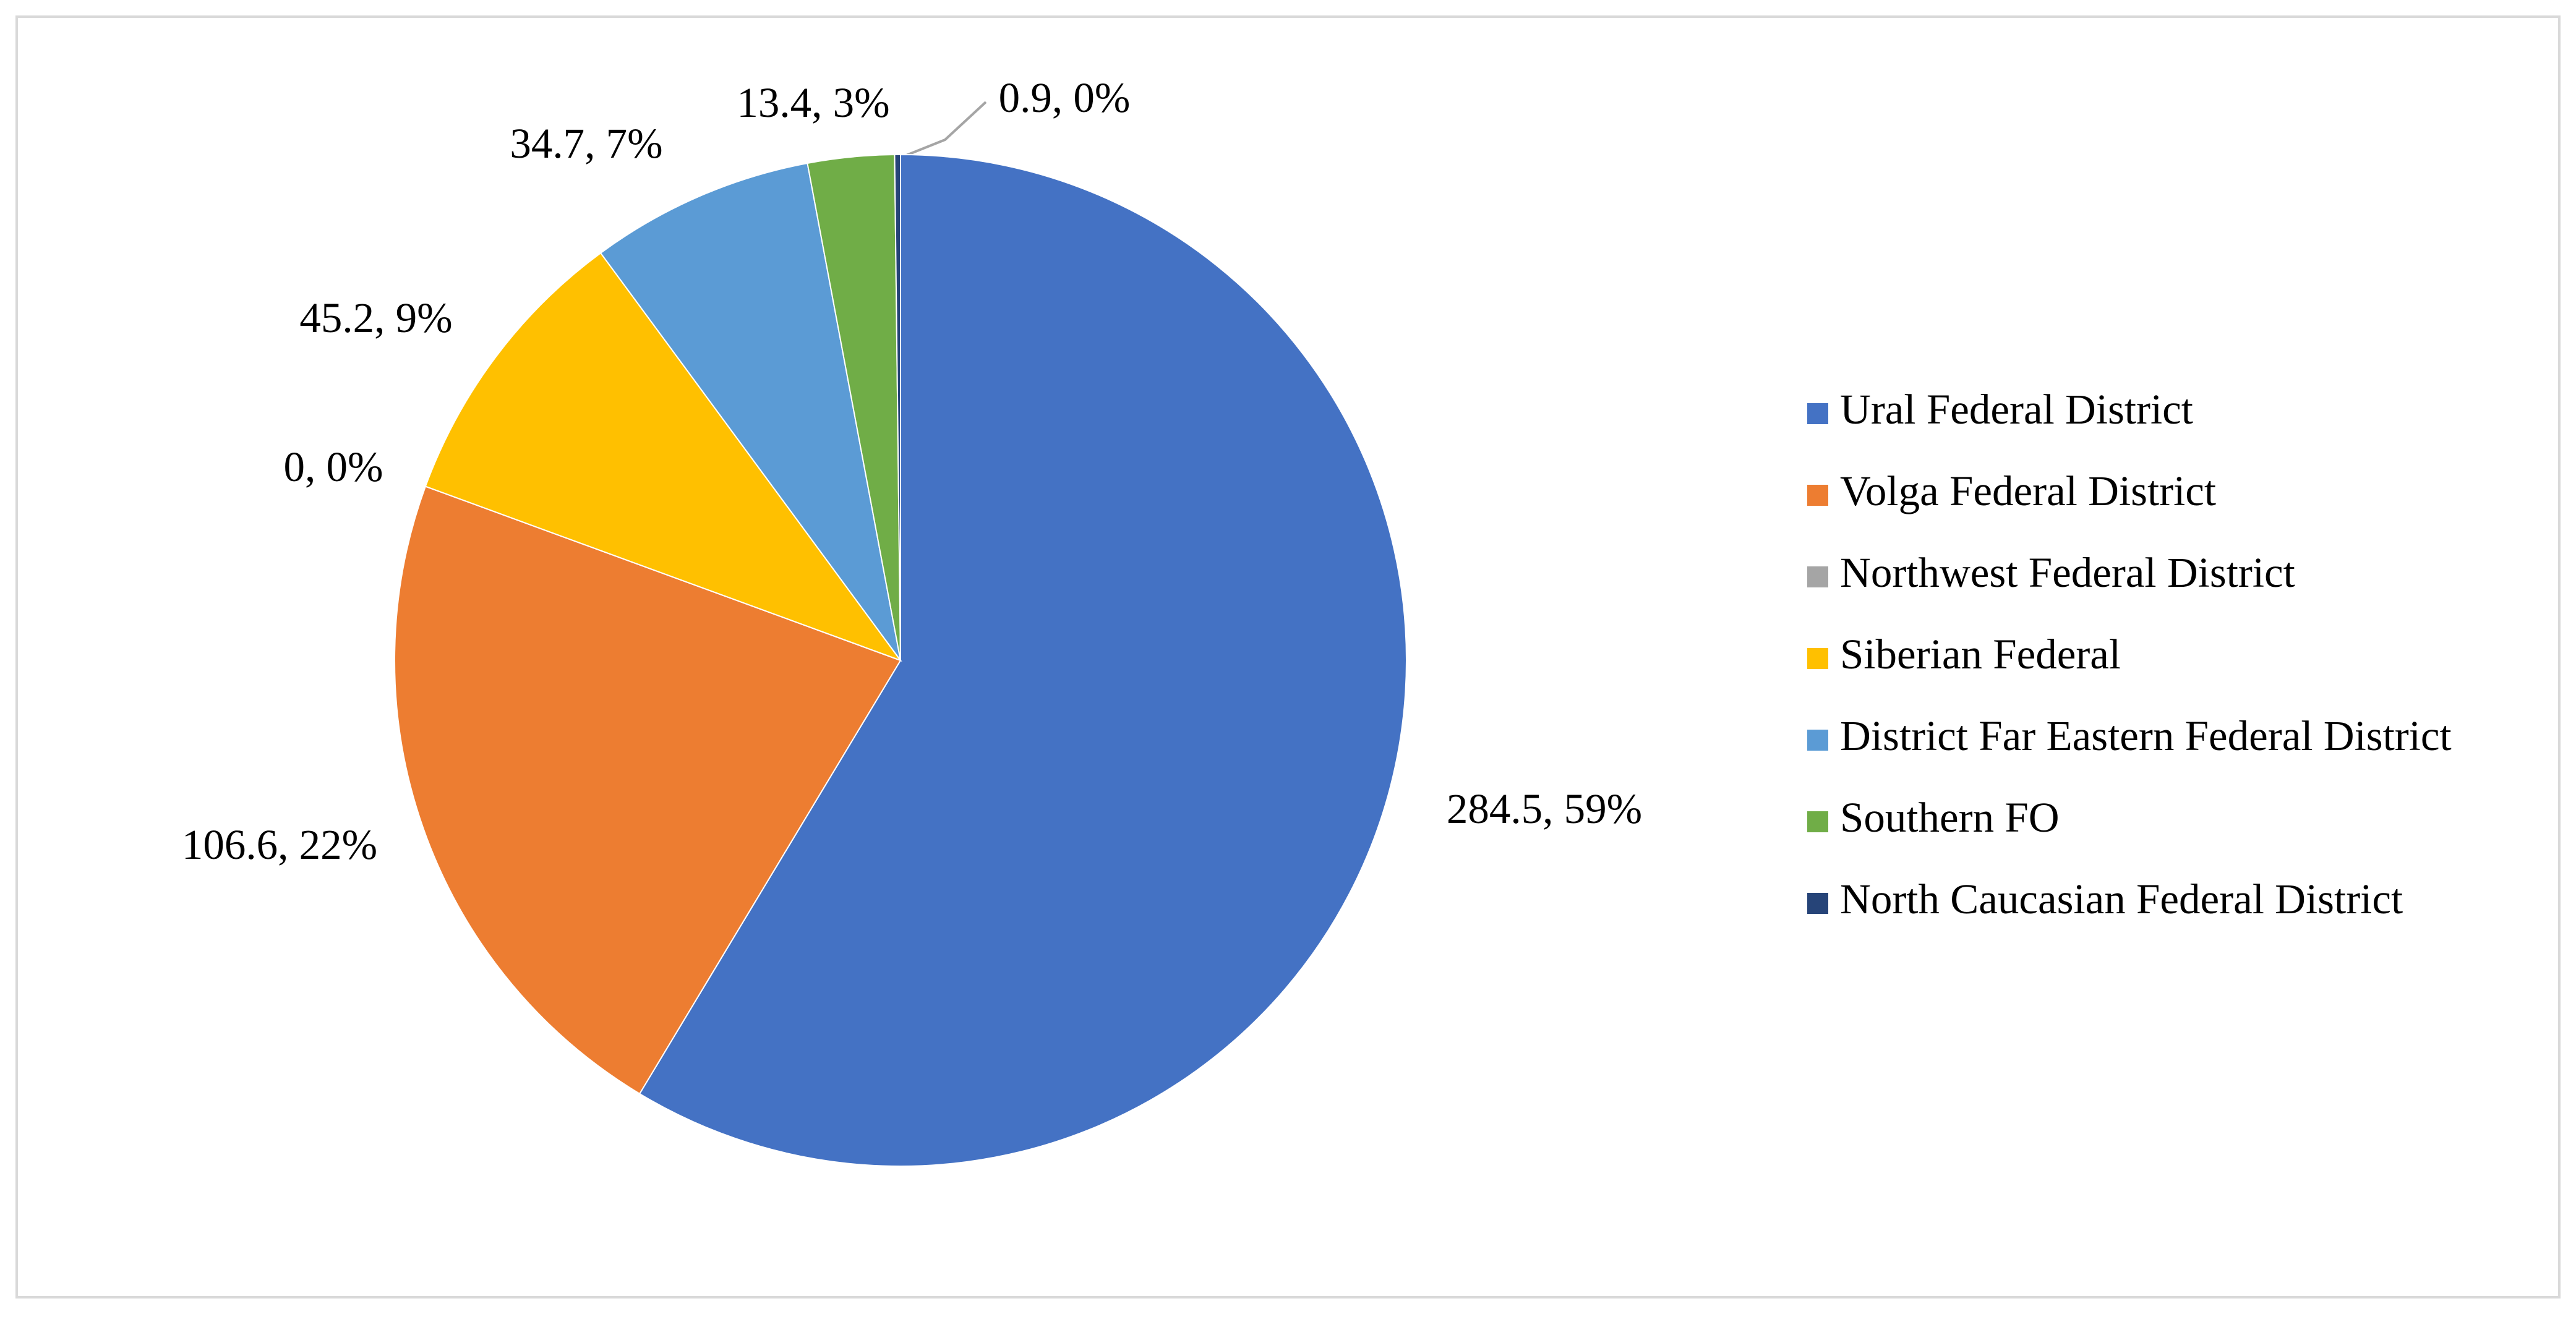 Image resolution: width=2576 pixels, height=1322 pixels. I want to click on data-label: 0, 0%, so click(333, 466).